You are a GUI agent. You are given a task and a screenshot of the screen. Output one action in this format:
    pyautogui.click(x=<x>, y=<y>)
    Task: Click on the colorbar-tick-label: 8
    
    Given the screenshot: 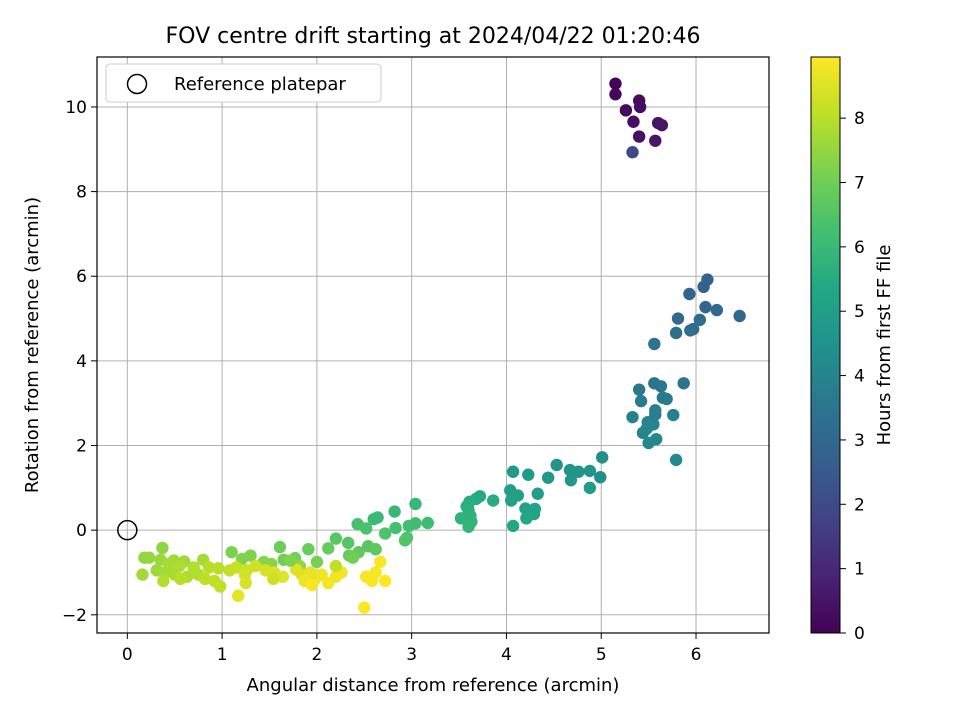 What is the action you would take?
    pyautogui.click(x=859, y=119)
    